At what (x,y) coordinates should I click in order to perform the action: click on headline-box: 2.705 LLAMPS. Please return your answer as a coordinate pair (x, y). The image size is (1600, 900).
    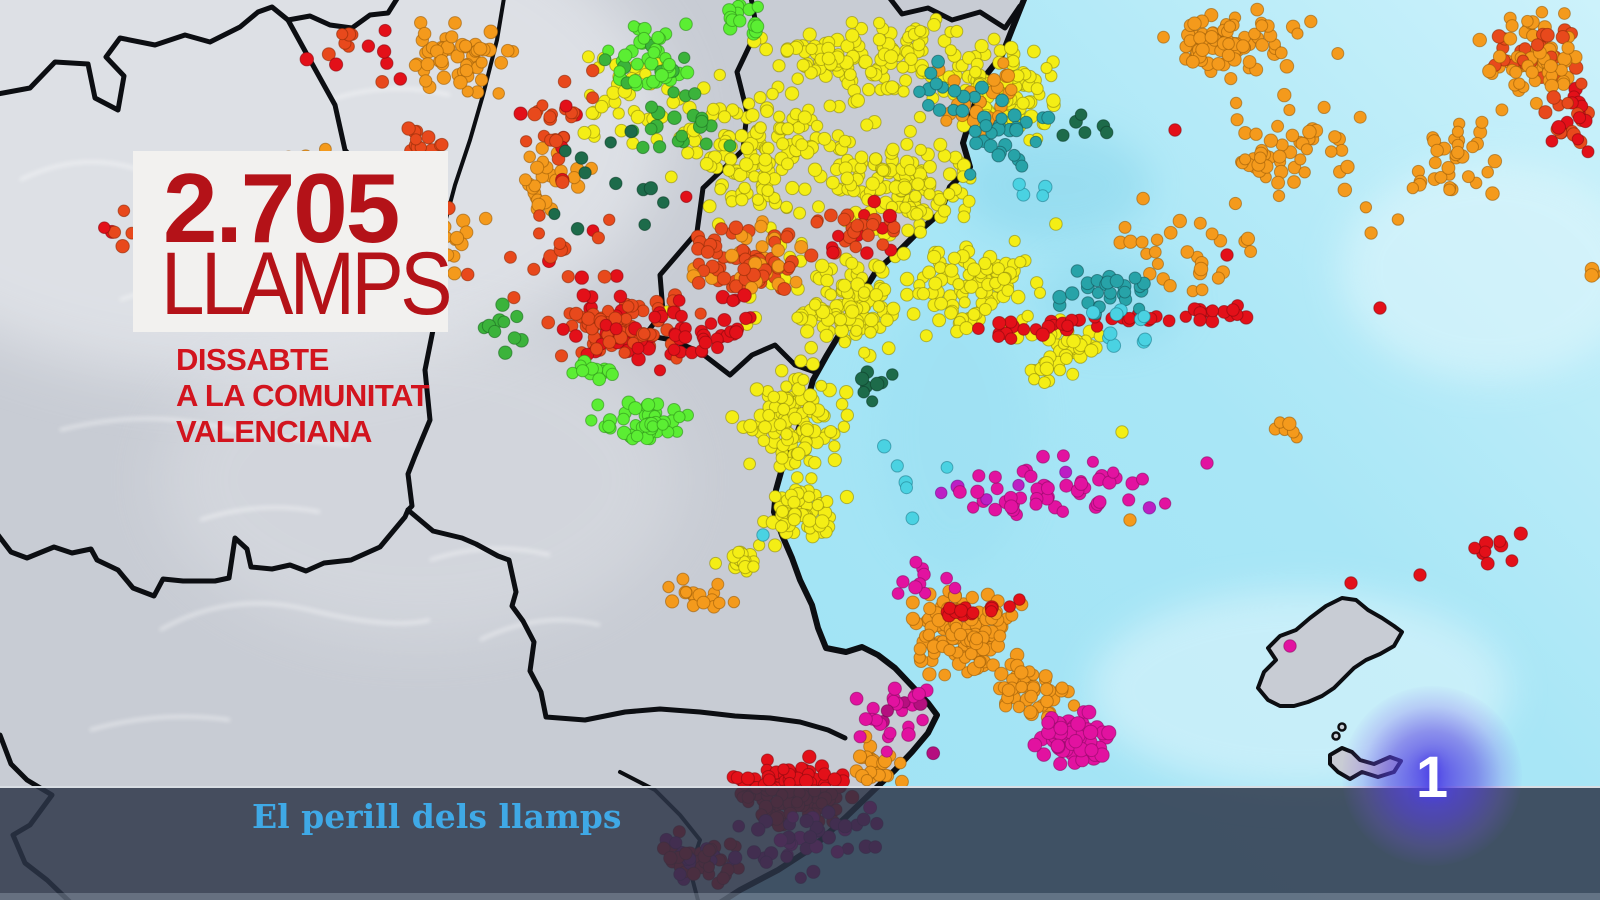
    Looking at the image, I should click on (292, 242).